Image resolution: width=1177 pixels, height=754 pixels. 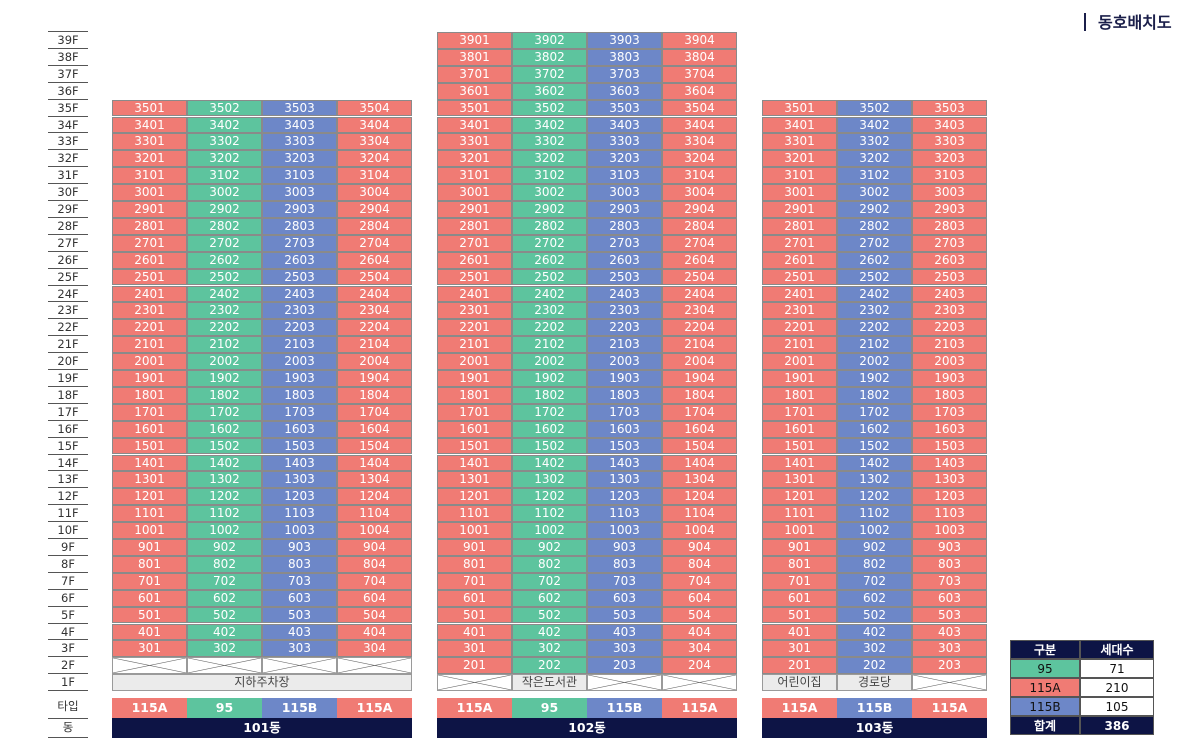 What do you see at coordinates (874, 683) in the screenshot?
I see `facility-senior-center: 경로당` at bounding box center [874, 683].